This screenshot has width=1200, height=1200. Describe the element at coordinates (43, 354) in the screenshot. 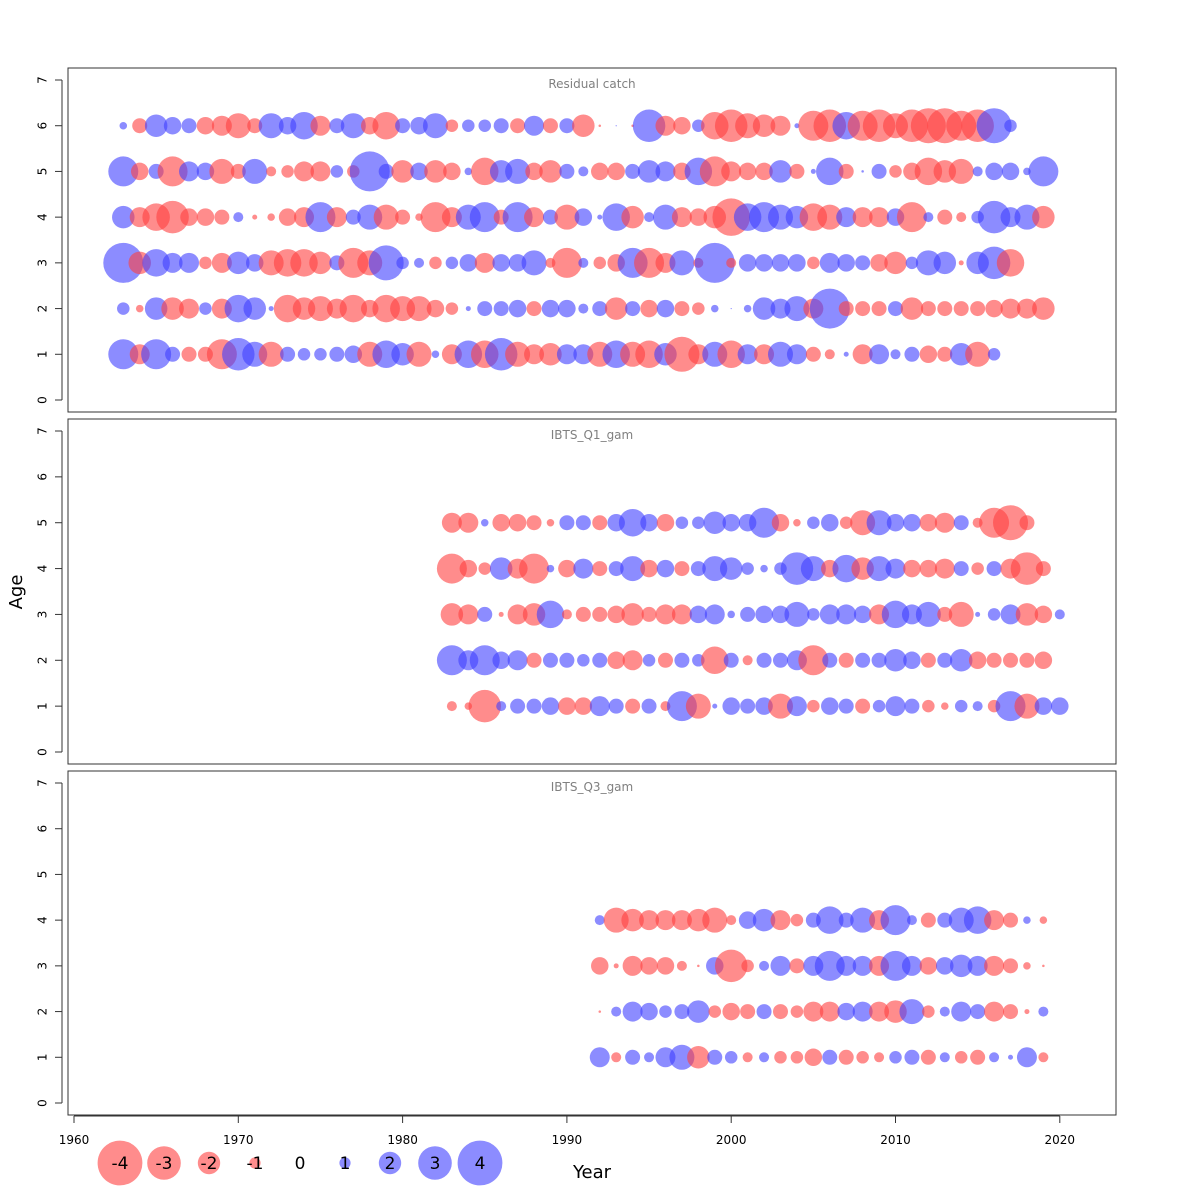

I see `y-tick-label: 1` at that location.